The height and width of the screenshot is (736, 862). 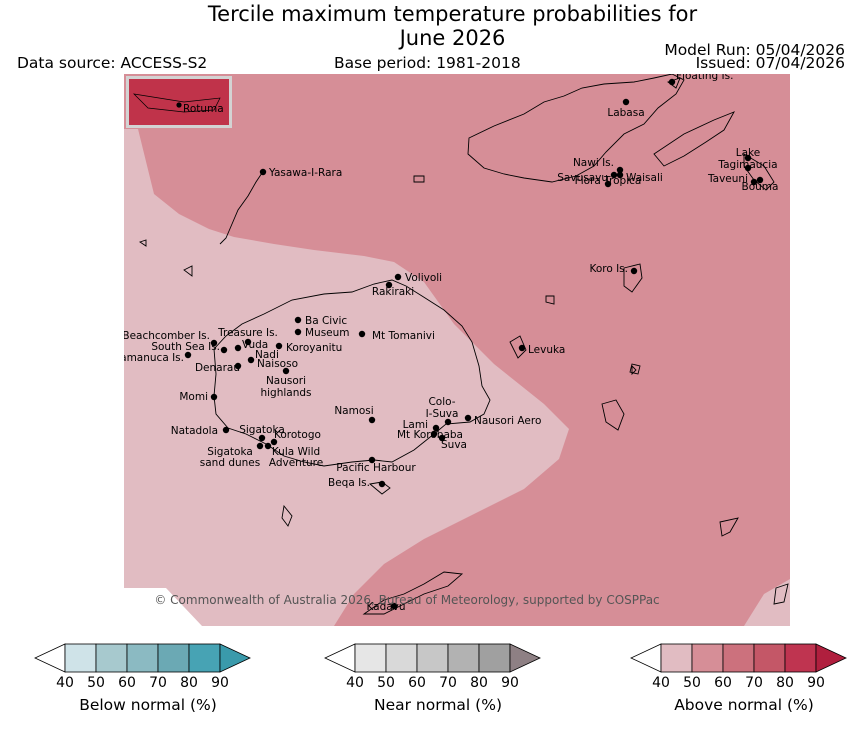 What do you see at coordinates (193, 397) in the screenshot?
I see `place-label: Momi` at bounding box center [193, 397].